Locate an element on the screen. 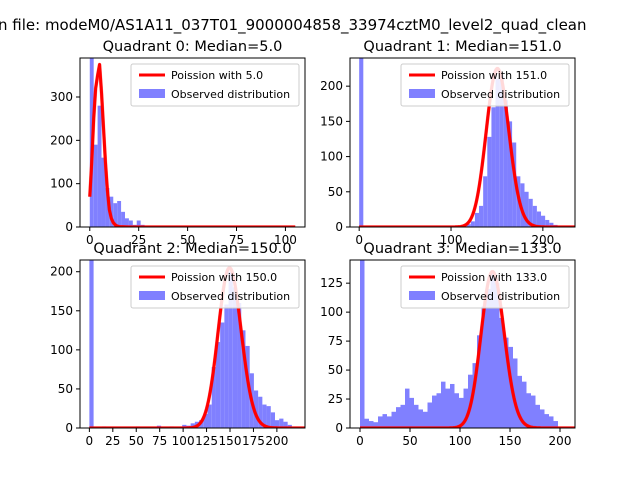 This screenshot has height=480, width=640. legend: Poission with 5.0 Observed distribution is located at coordinates (215, 85).